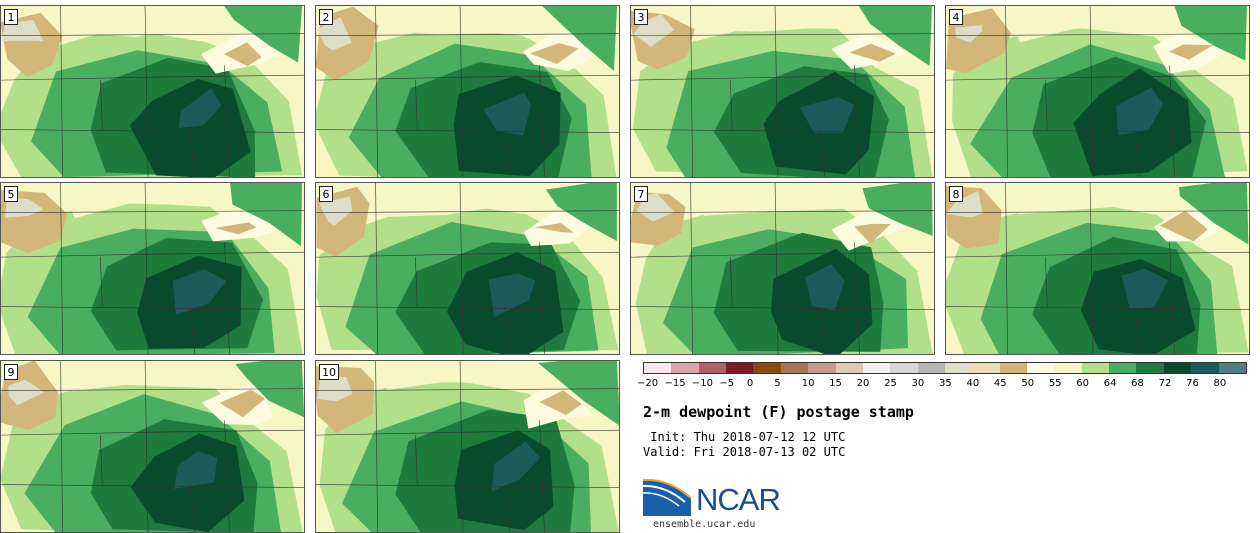 The width and height of the screenshot is (1260, 533). I want to click on colorbar-tick-label: 20, so click(863, 383).